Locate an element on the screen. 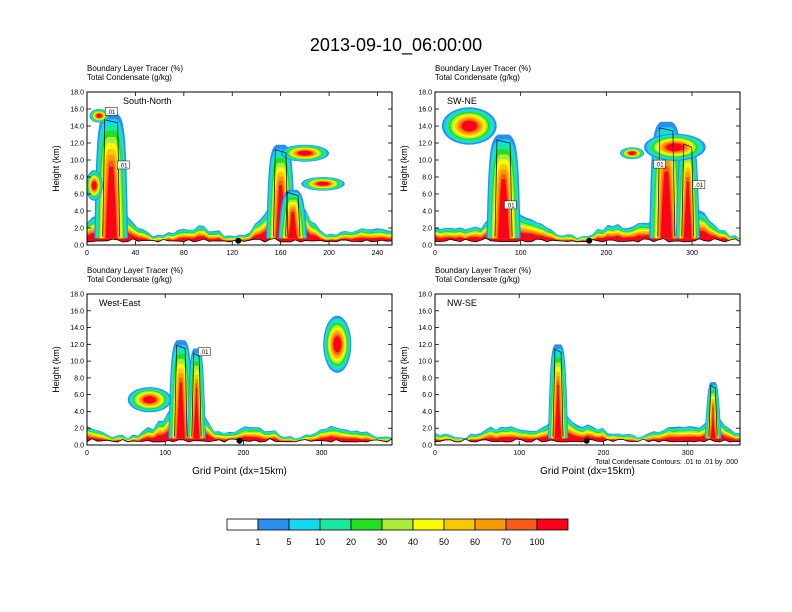 The image size is (792, 612). colorbar-label: 100 is located at coordinates (536, 542).